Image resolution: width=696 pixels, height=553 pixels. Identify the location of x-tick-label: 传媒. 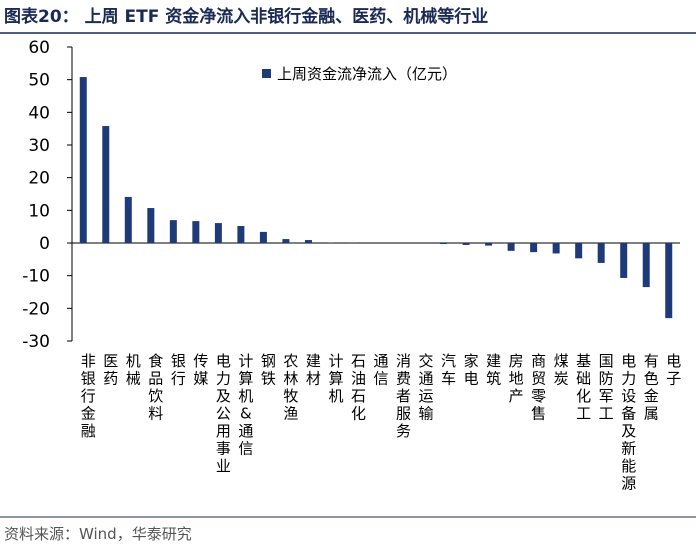
(200, 370).